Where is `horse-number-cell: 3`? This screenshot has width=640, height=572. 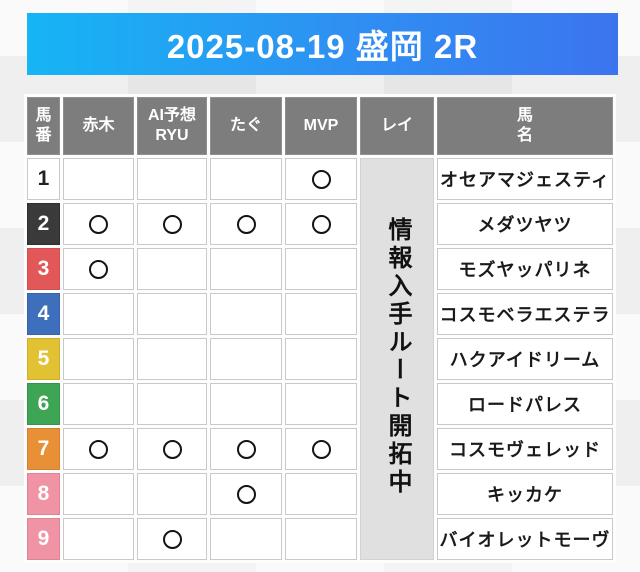
horse-number-cell: 3 is located at coordinates (43, 269).